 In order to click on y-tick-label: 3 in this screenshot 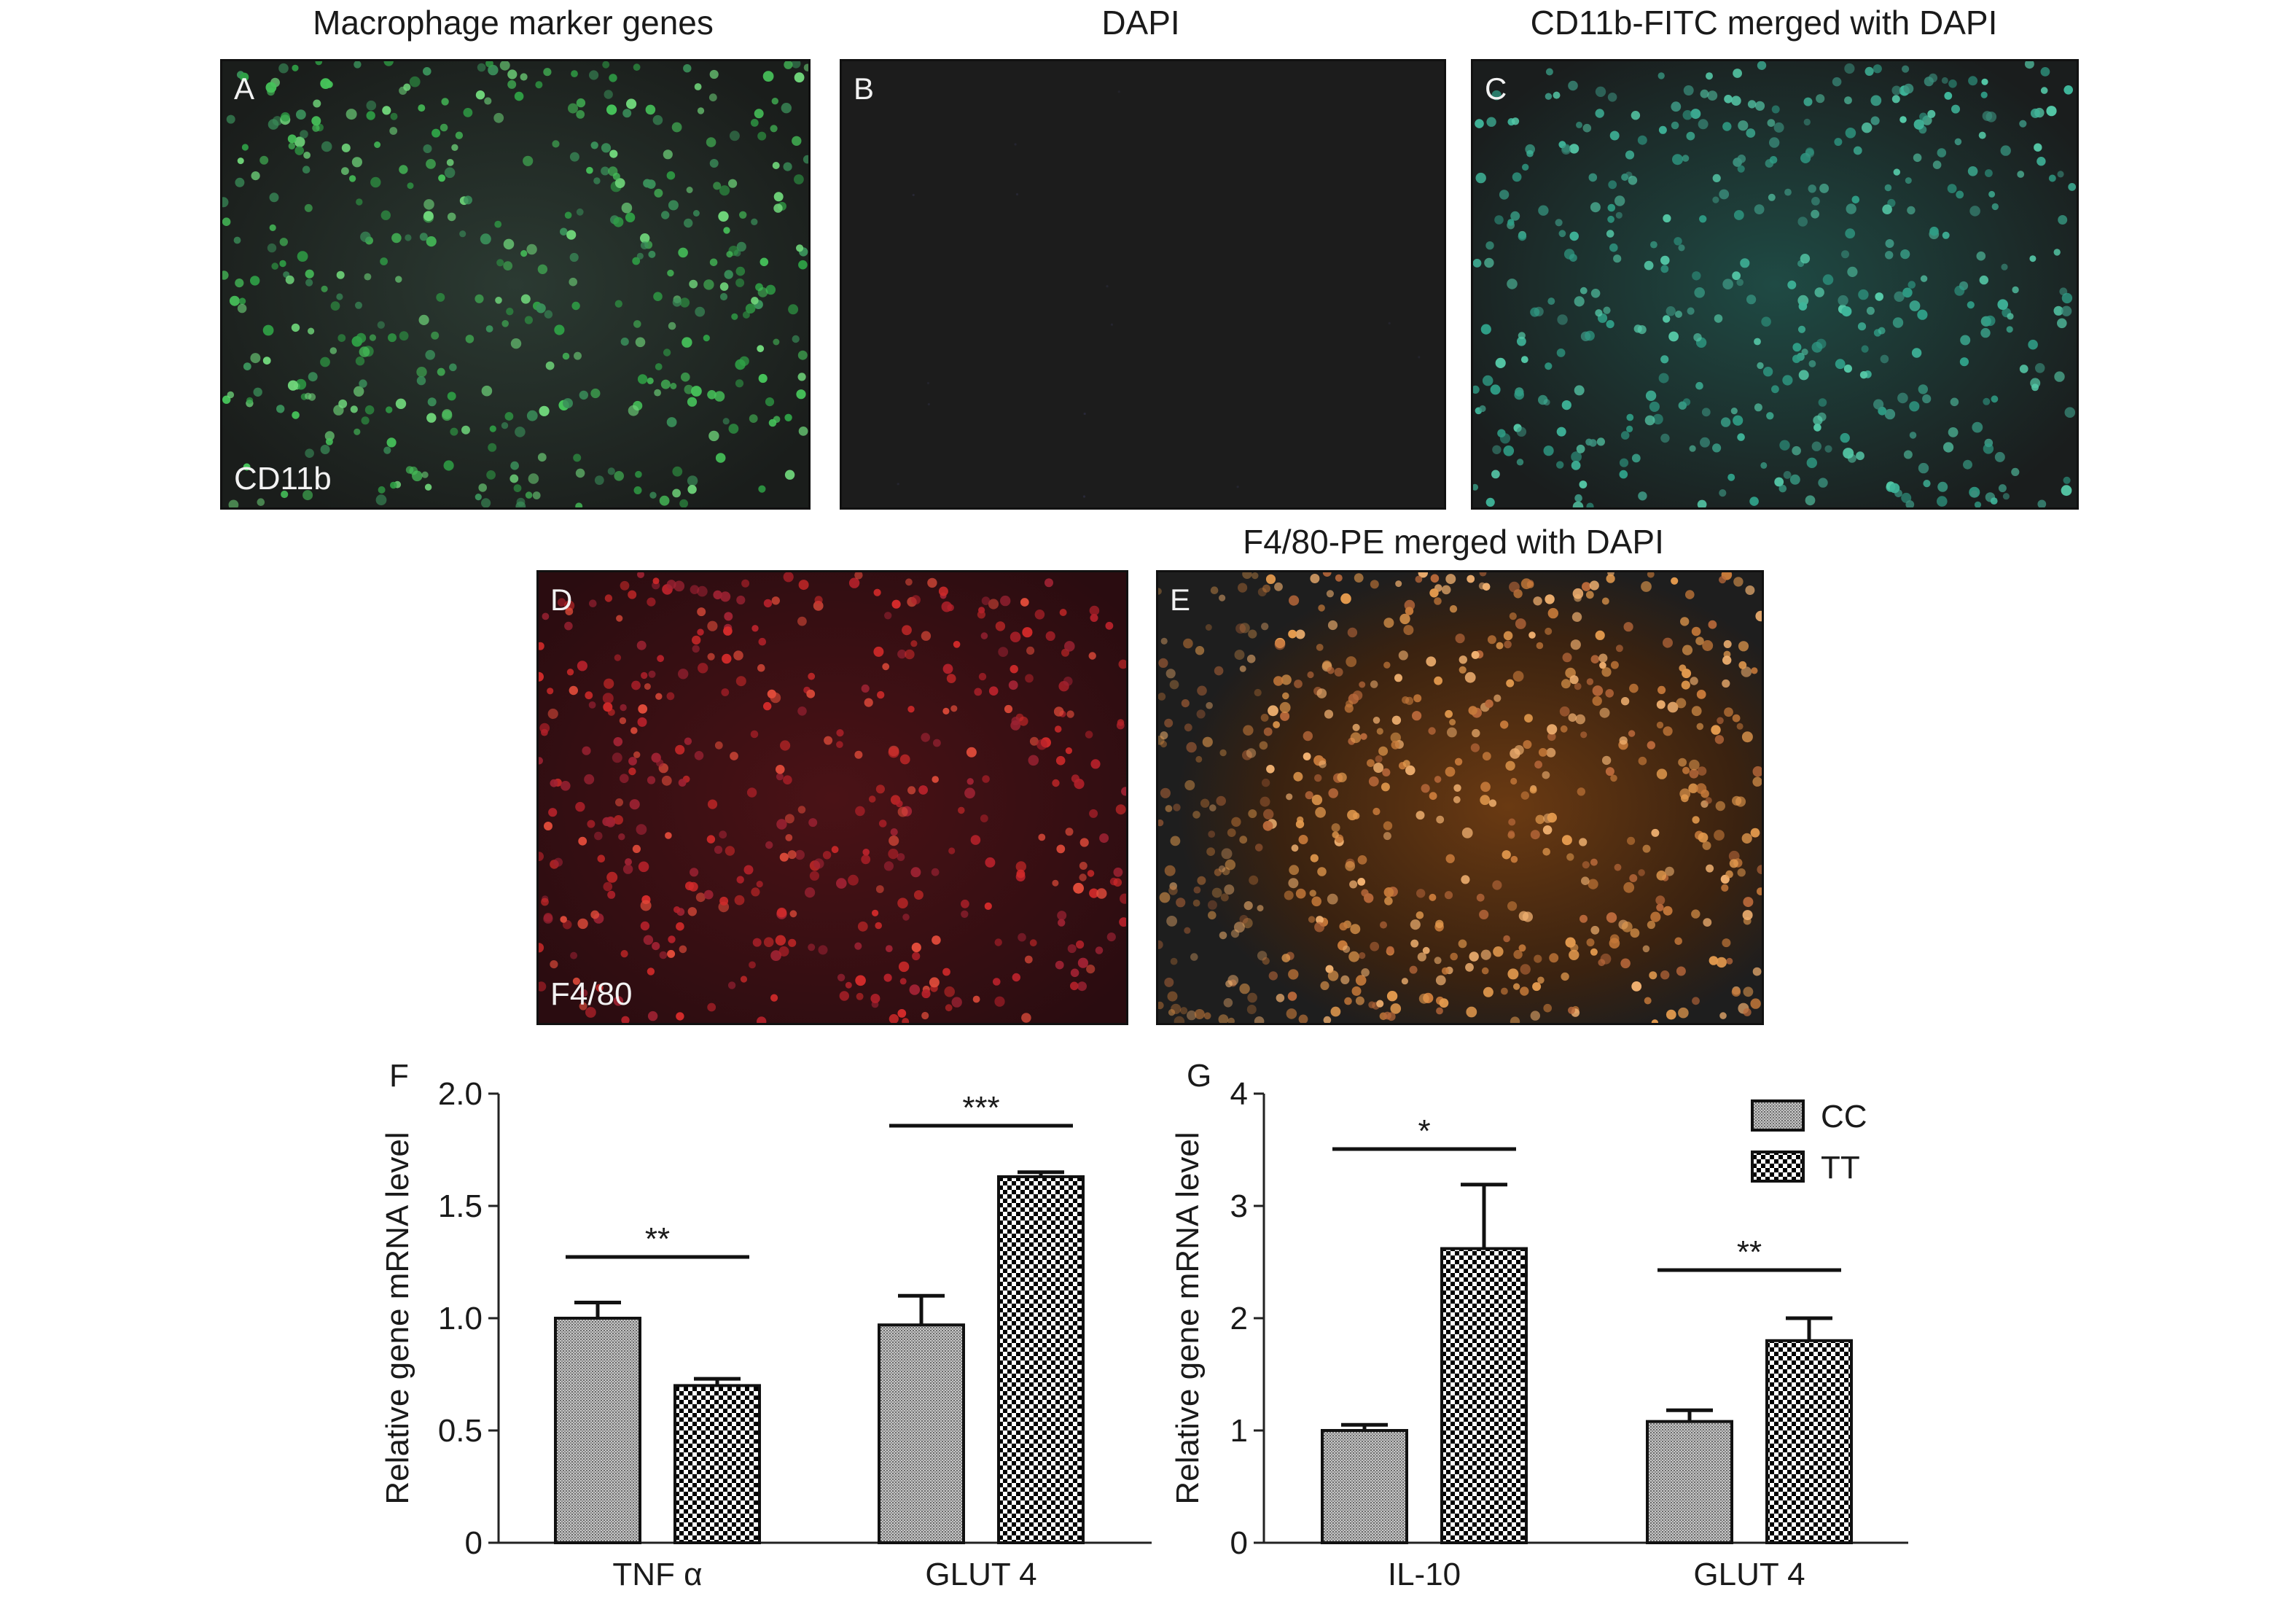, I will do `click(1239, 1206)`.